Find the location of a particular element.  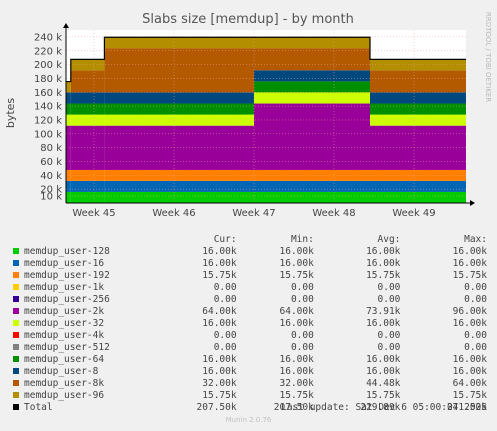

legend-series-name: memdup_user-8k is located at coordinates (64, 383).